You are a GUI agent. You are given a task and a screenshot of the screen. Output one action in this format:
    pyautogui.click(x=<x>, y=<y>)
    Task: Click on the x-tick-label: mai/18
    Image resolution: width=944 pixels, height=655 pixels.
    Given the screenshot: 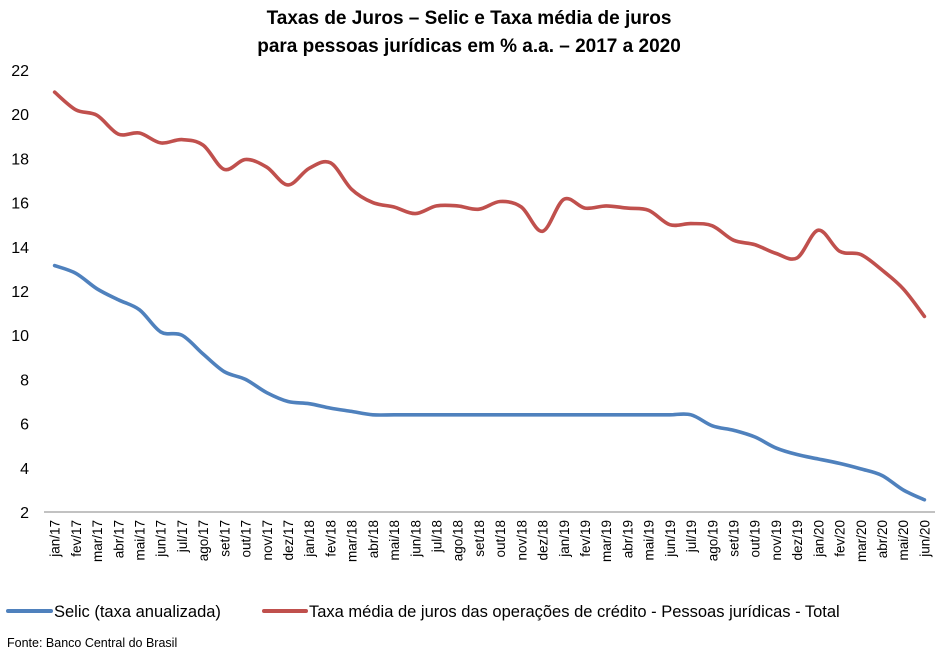 What is the action you would take?
    pyautogui.click(x=394, y=540)
    